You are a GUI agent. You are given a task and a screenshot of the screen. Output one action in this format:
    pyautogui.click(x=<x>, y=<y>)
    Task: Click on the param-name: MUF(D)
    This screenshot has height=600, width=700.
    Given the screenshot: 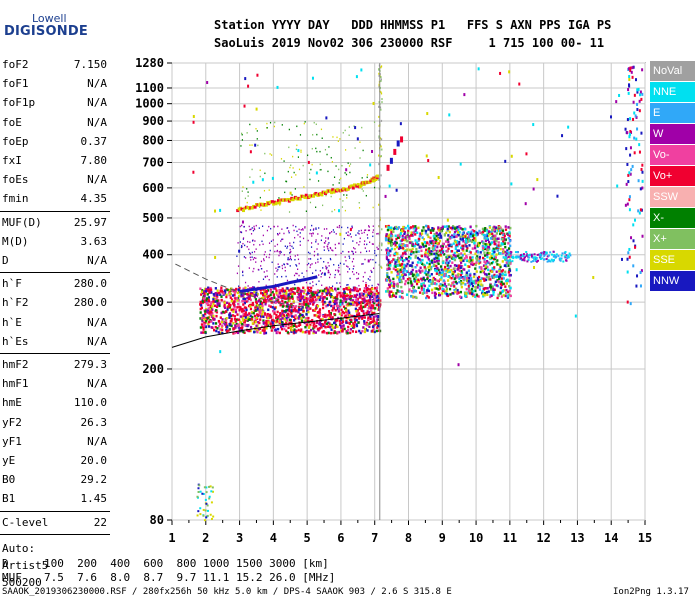 What is the action you would take?
    pyautogui.click(x=22, y=222)
    